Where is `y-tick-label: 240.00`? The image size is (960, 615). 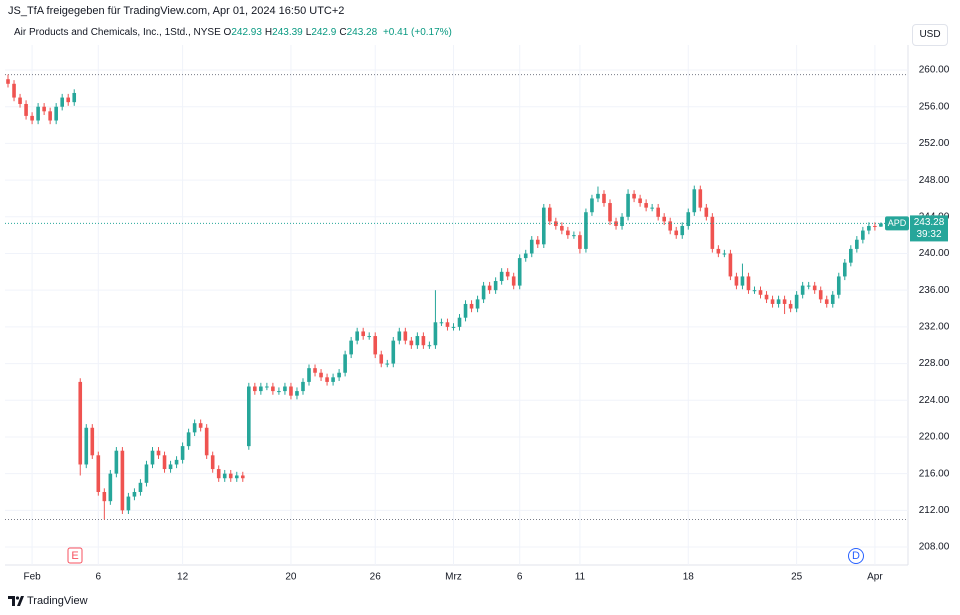 y-tick-label: 240.00 is located at coordinates (934, 253).